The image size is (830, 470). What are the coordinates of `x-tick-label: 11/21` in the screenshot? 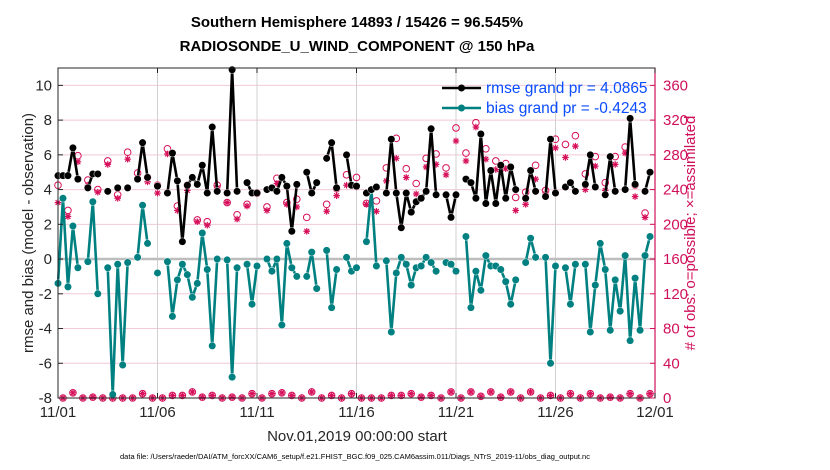 It's located at (456, 412).